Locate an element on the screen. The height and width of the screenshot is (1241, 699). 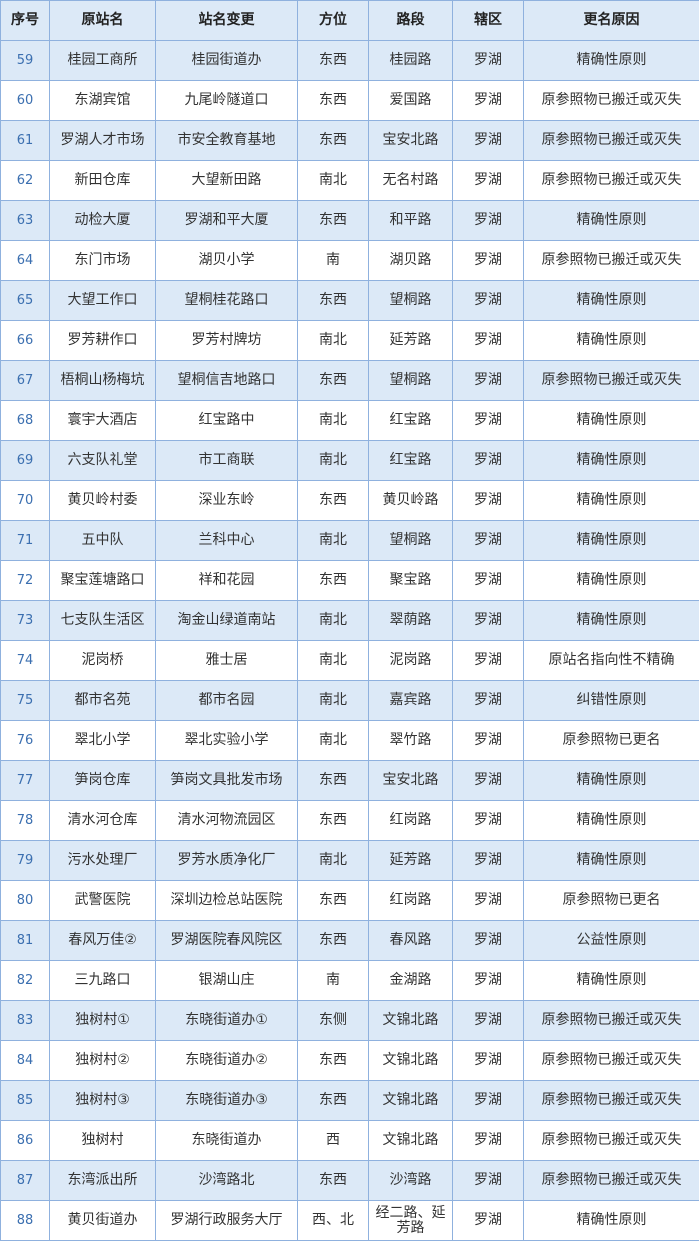
table-row: 85 独树村③ 东晓街道办③ 东西 文锦北路 罗湖 原参照物已搬迁或灭失 is located at coordinates (349, 1100).